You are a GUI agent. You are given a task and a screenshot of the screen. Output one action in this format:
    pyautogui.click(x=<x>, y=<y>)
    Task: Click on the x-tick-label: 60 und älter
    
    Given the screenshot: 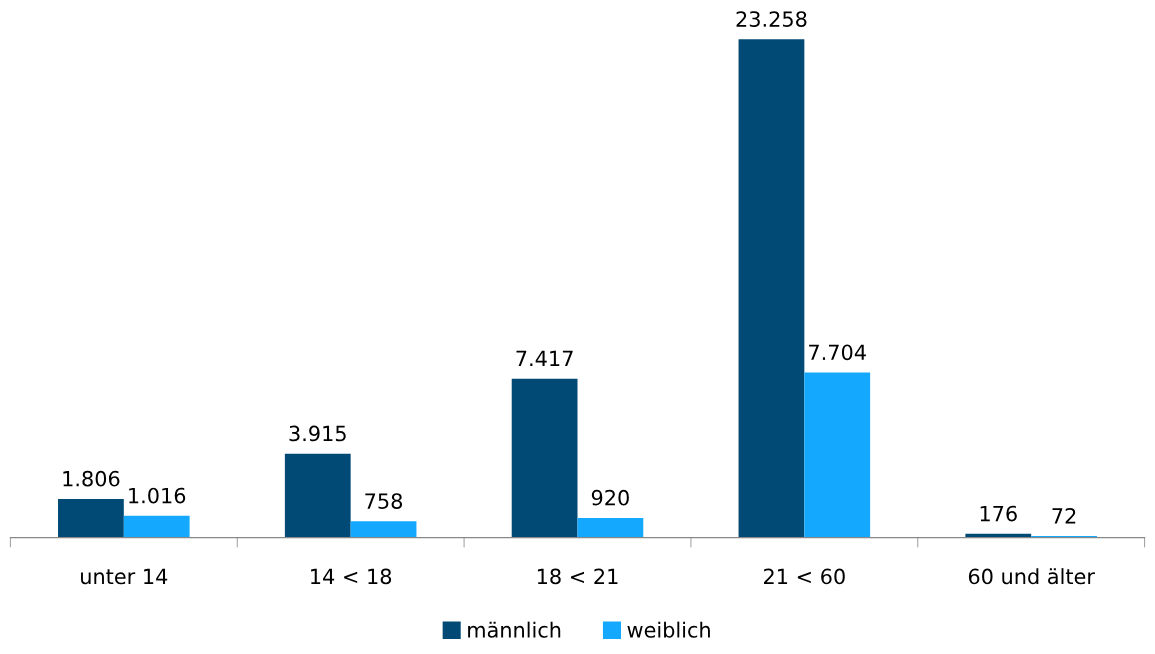 What is the action you would take?
    pyautogui.click(x=1031, y=576)
    